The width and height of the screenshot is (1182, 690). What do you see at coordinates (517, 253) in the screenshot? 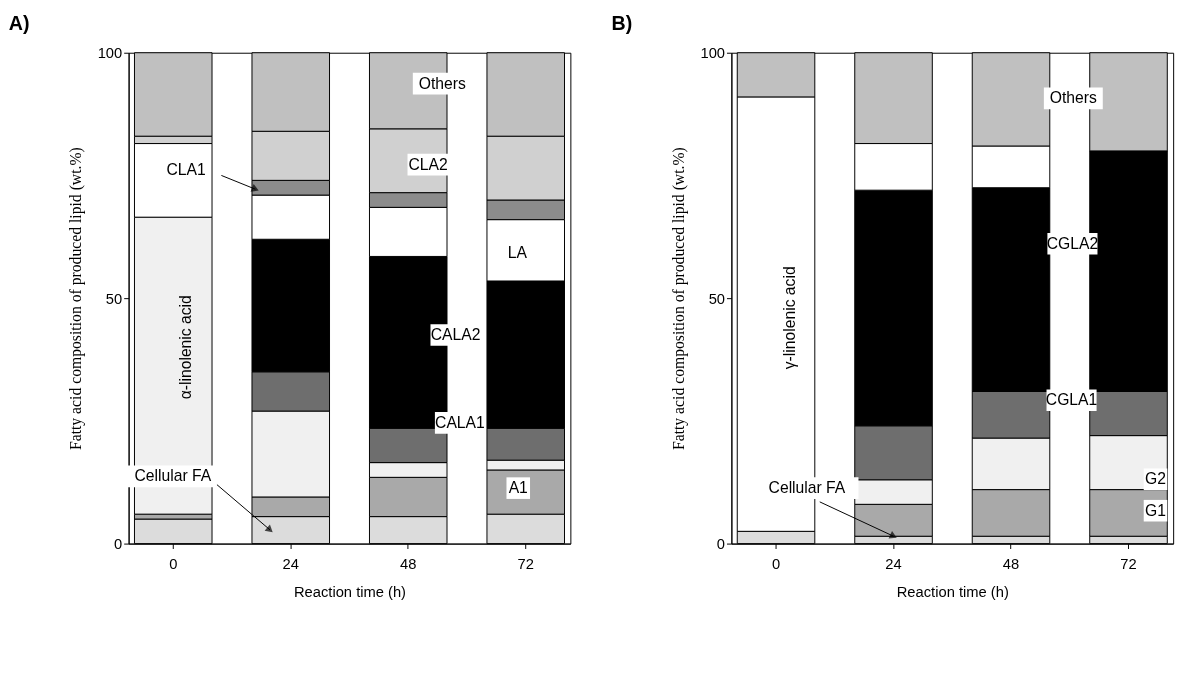
I see `annotation: LA` at bounding box center [517, 253].